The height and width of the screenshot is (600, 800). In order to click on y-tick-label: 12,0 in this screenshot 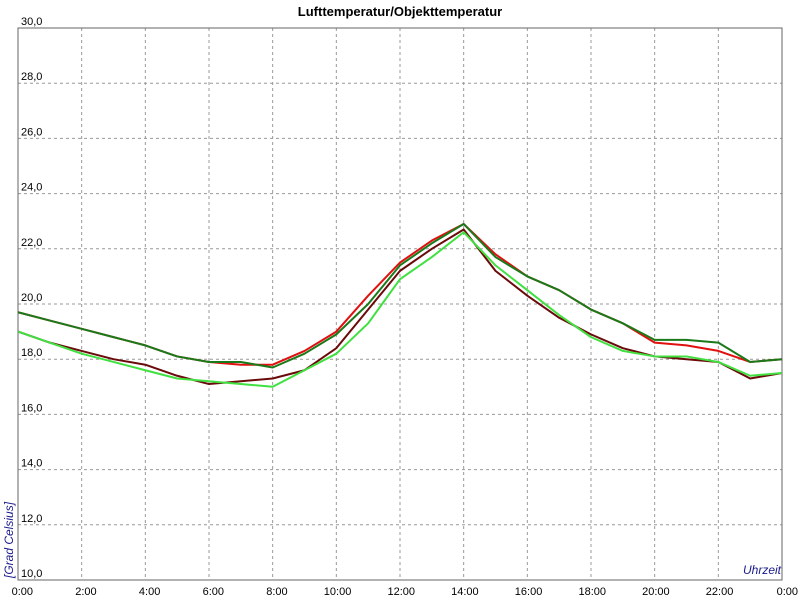, I will do `click(31, 519)`.